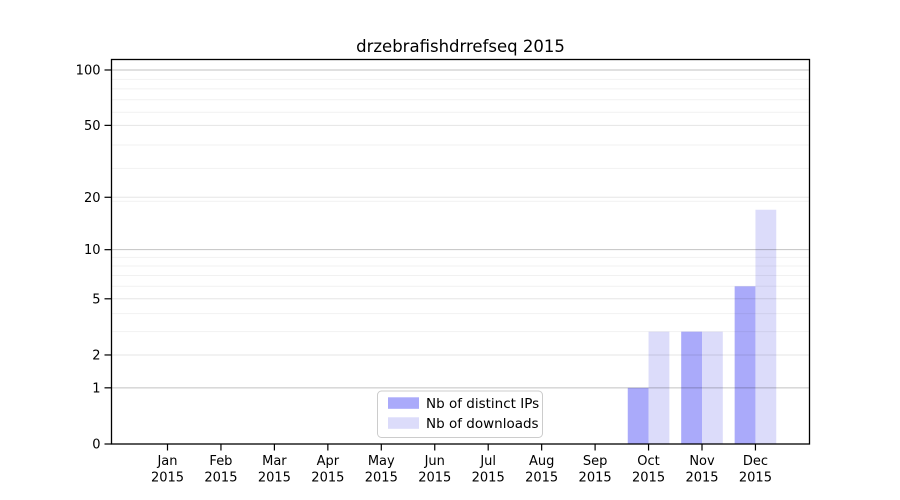  Describe the element at coordinates (648, 461) in the screenshot. I see `x-tick-label-month-oct: Oct` at that location.